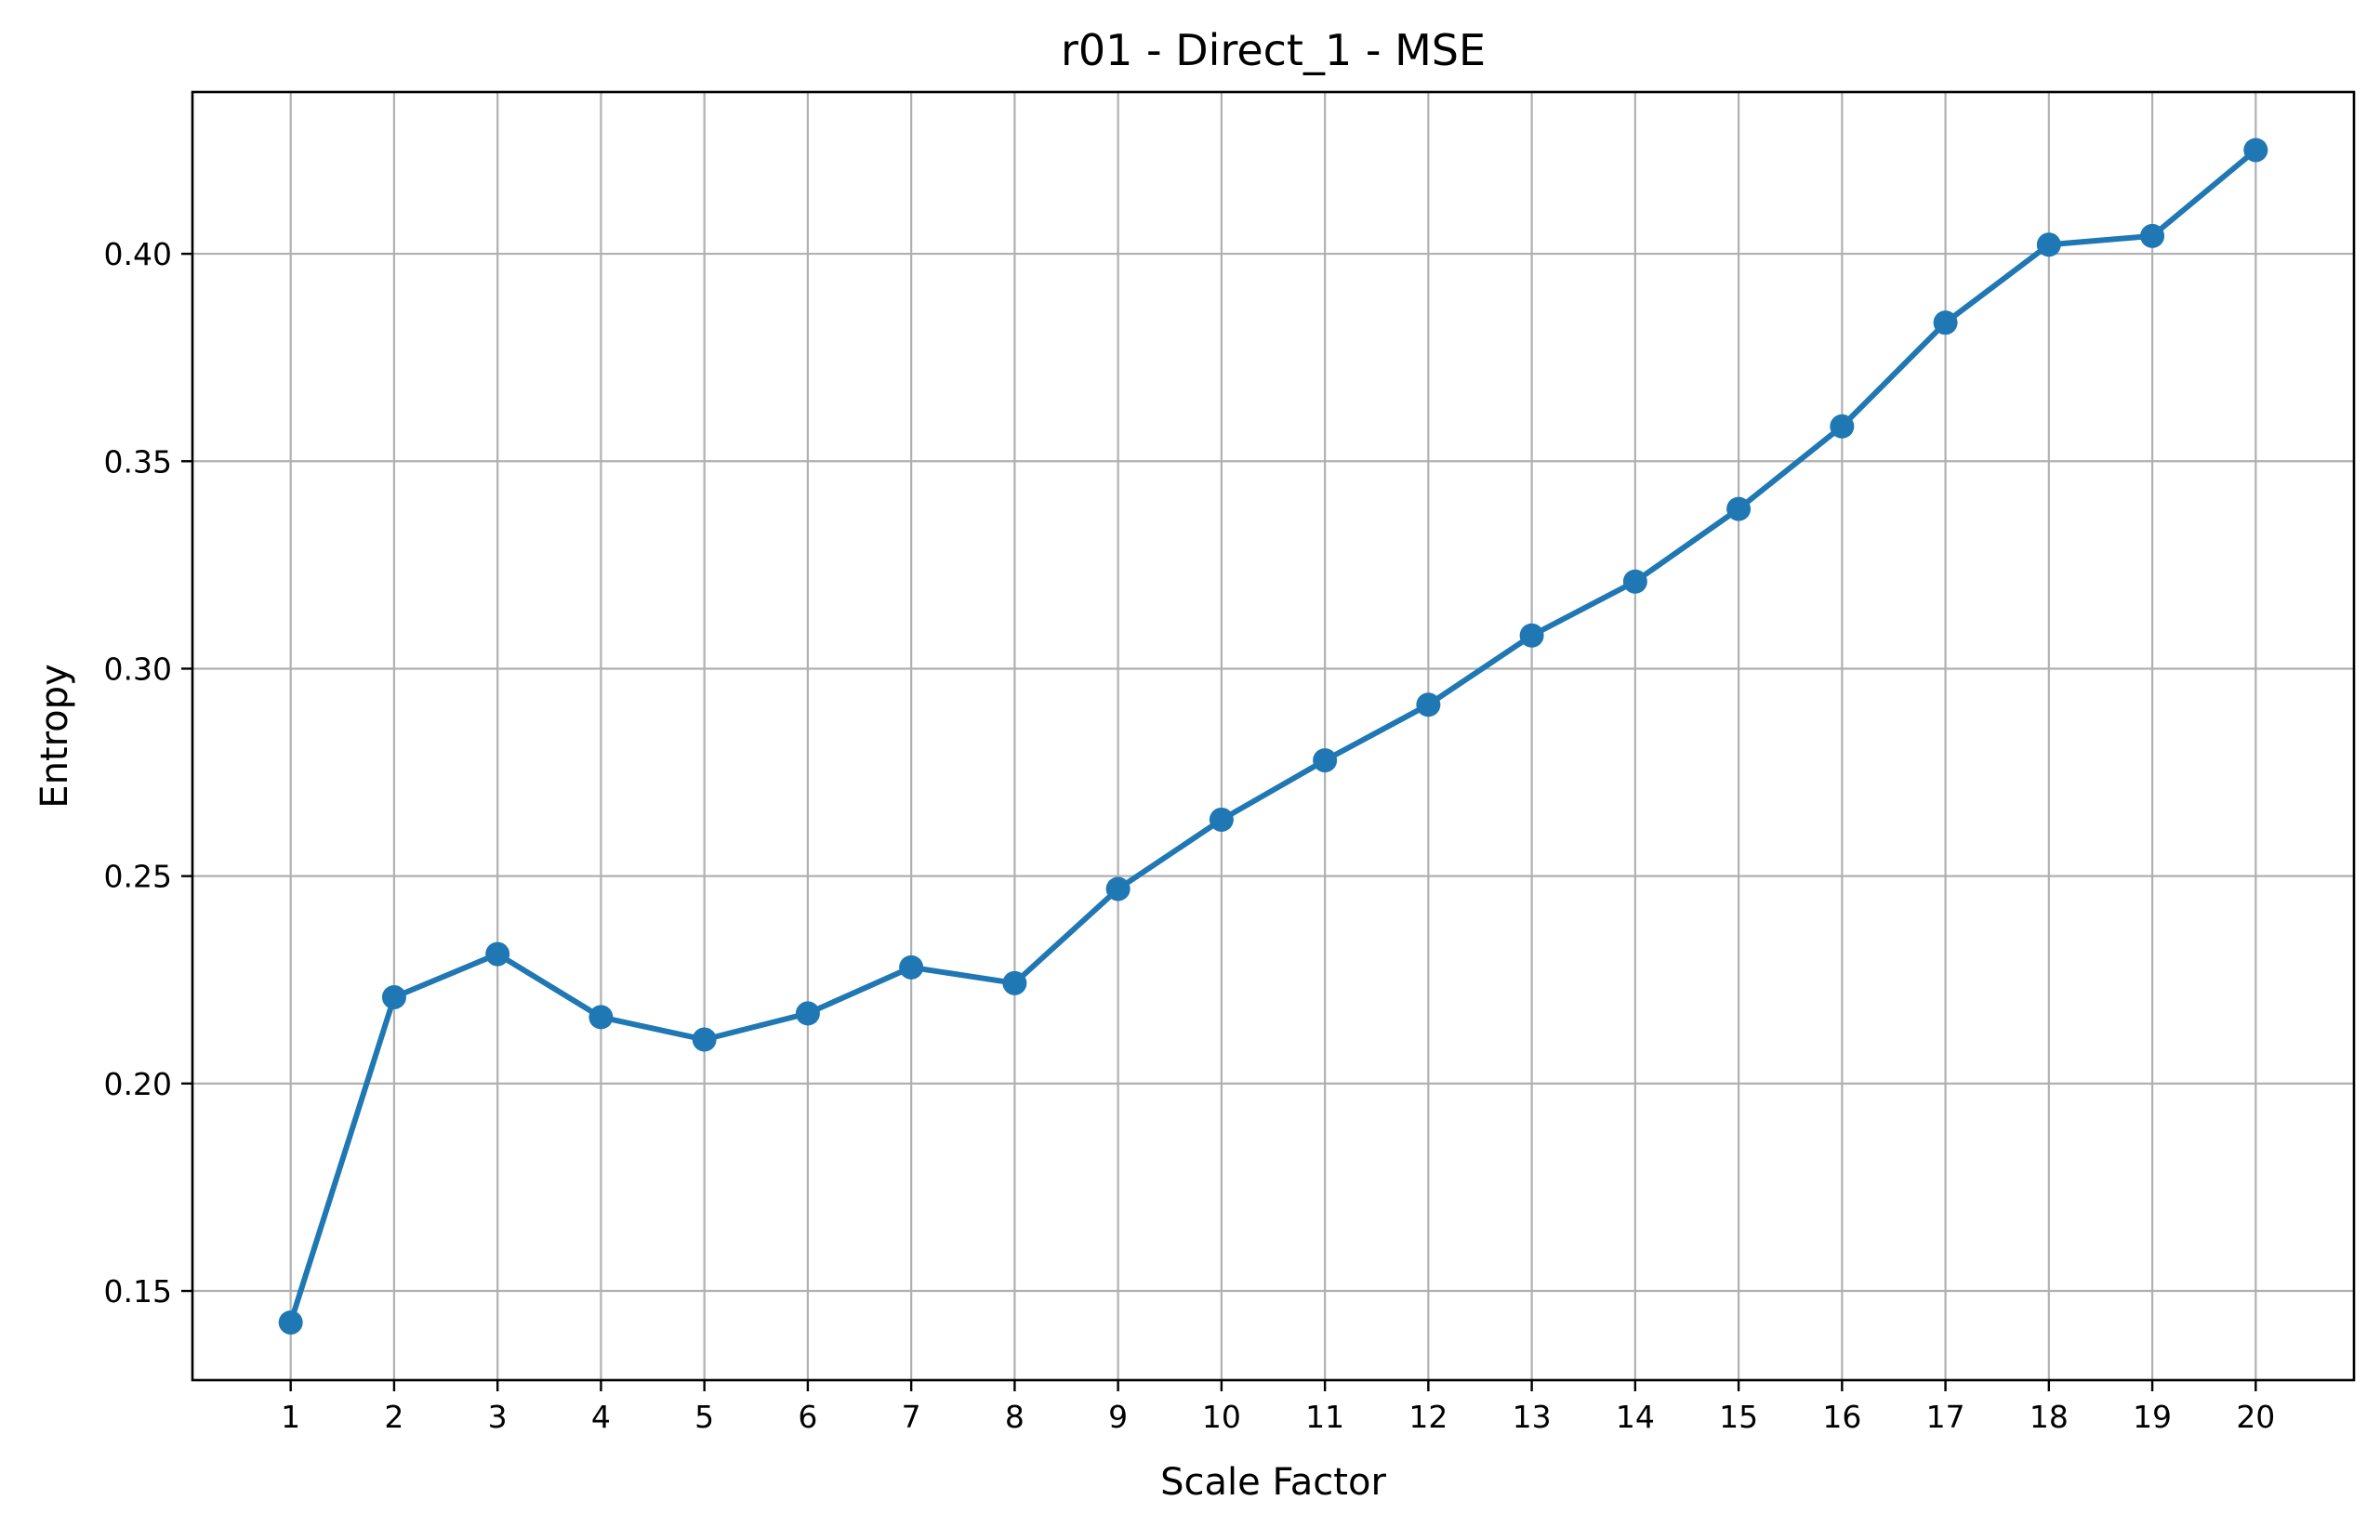 The height and width of the screenshot is (1540, 2380). What do you see at coordinates (1532, 1417) in the screenshot?
I see `x-tick-label: 13` at bounding box center [1532, 1417].